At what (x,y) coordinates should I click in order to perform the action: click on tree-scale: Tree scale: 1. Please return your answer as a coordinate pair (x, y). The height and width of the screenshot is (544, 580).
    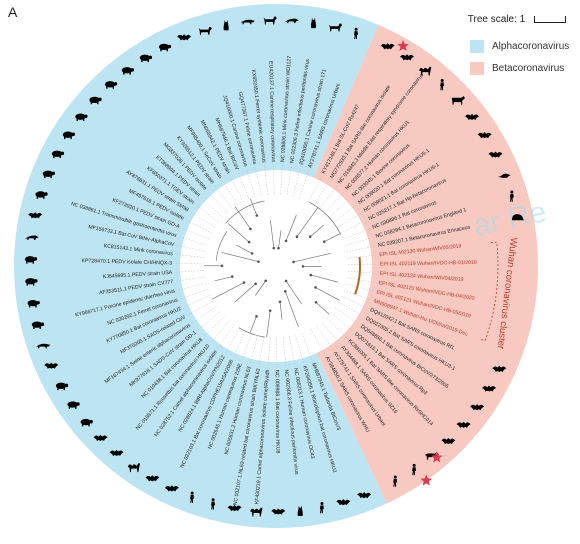
    Looking at the image, I should click on (517, 19).